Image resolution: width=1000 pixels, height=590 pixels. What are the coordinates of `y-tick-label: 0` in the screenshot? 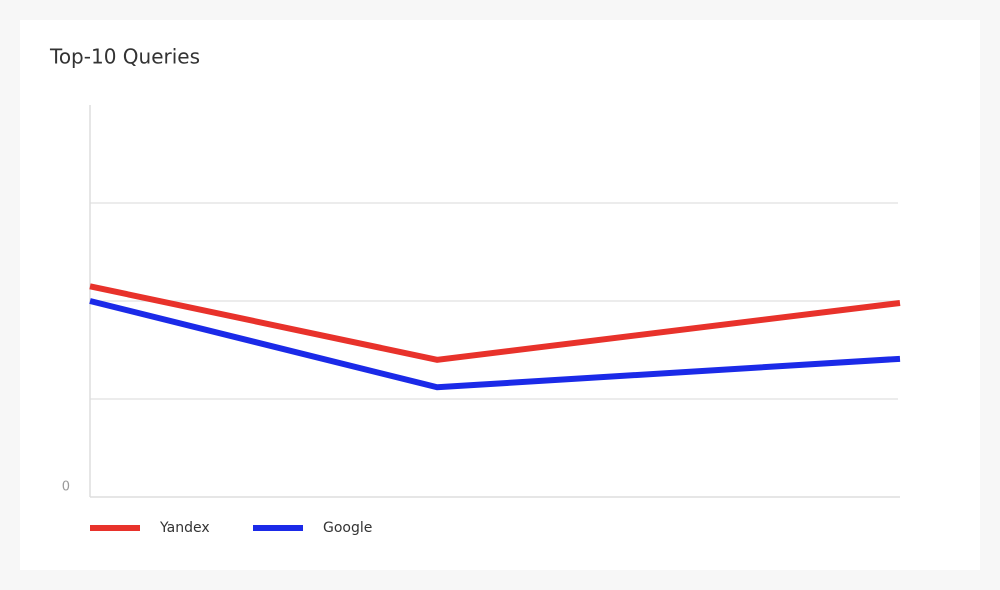 It's located at (66, 487).